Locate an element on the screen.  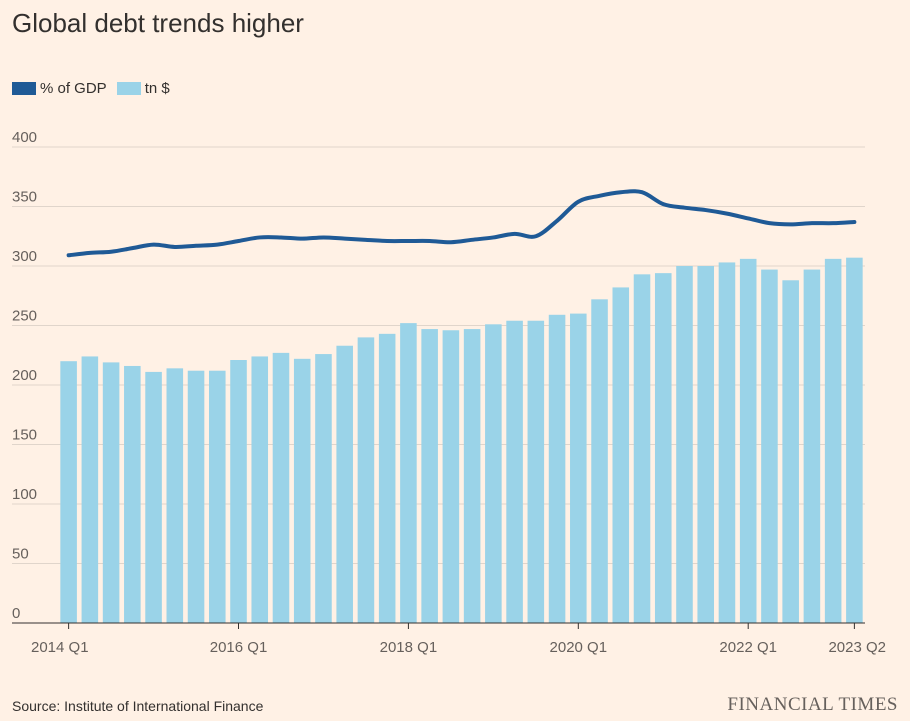
legend: % of GDP tn $ is located at coordinates (91, 88).